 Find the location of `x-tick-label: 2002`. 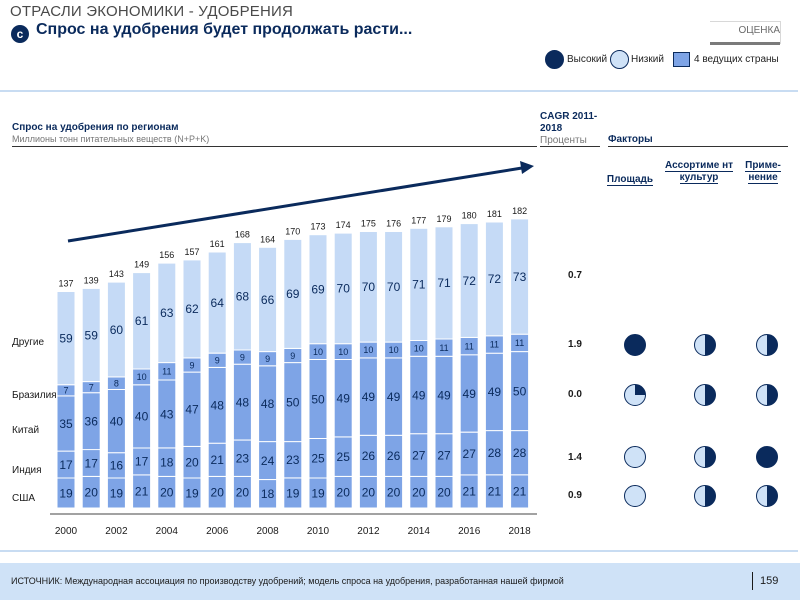

x-tick-label: 2002 is located at coordinates (116, 531).